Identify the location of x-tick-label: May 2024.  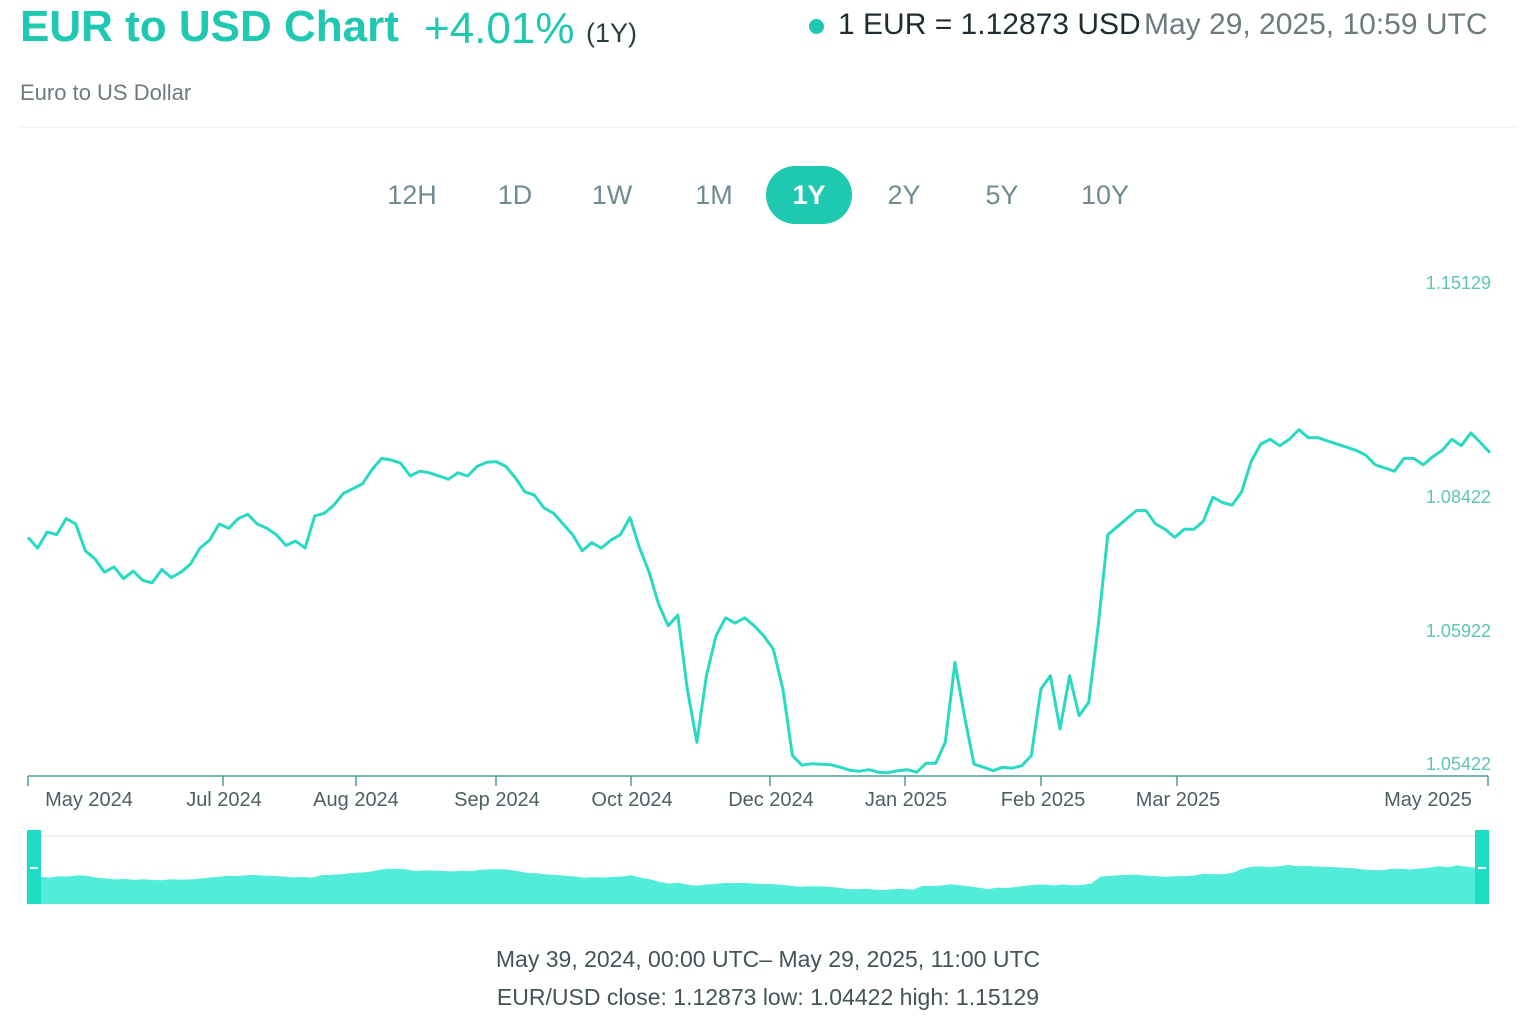
(89, 800).